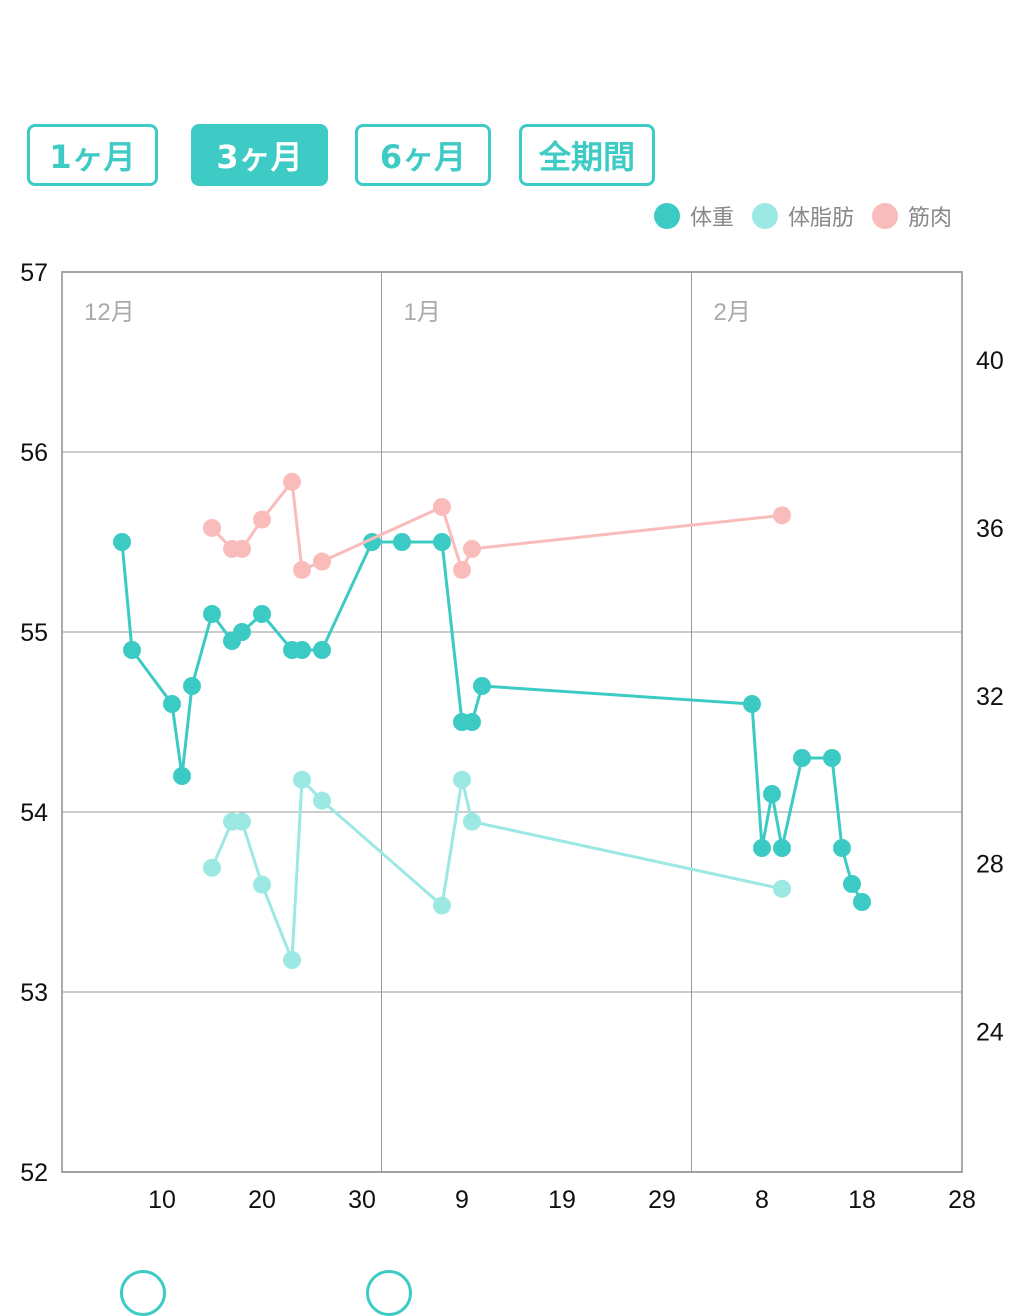 The image size is (1024, 1316). I want to click on legend-weight-label: 体重, so click(711, 218).